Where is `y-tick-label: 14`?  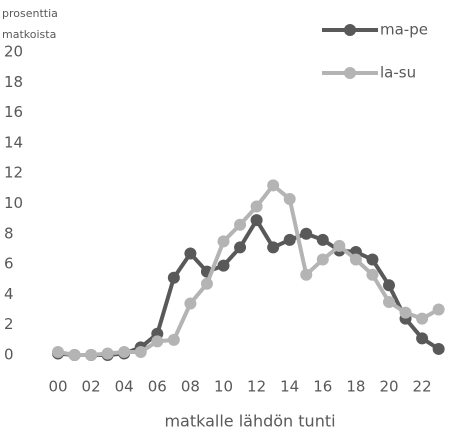 y-tick-label: 14 is located at coordinates (13, 142).